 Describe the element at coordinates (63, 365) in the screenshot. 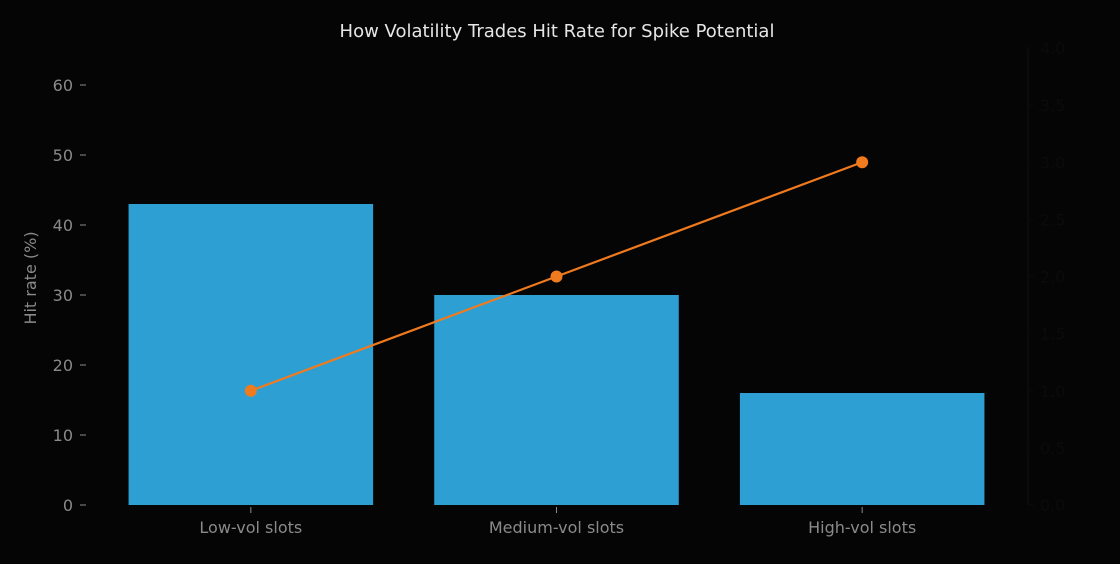

I see `y-tick-label: 20` at that location.